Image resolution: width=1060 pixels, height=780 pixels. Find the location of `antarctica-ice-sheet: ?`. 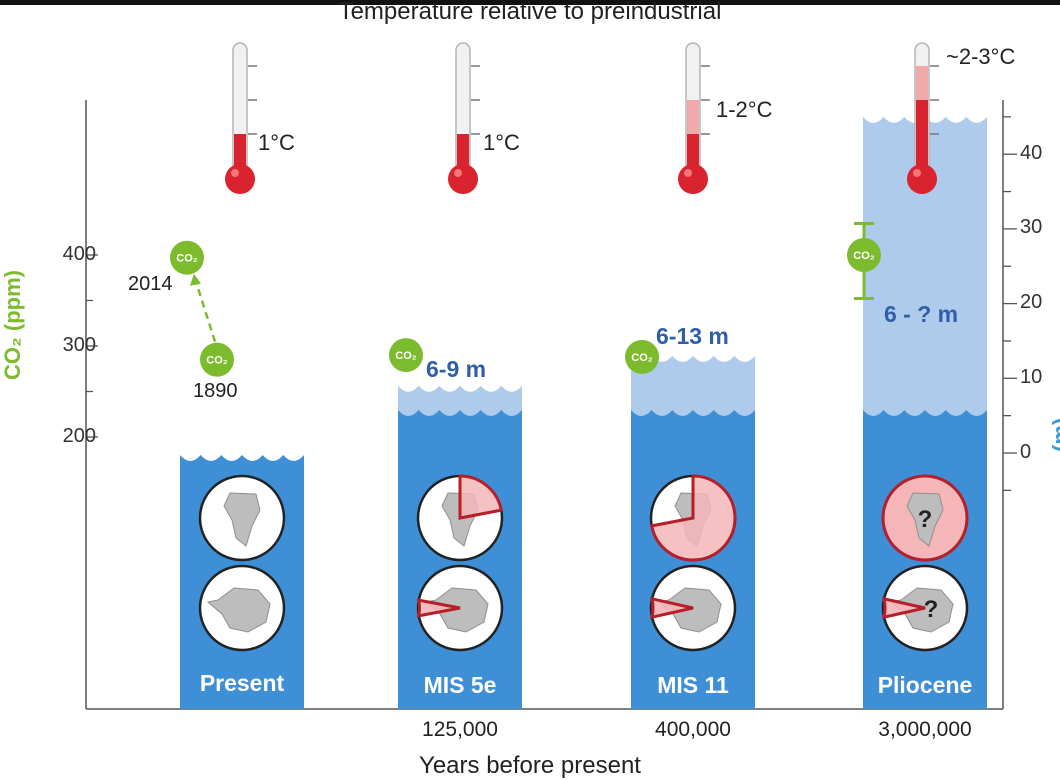

antarctica-ice-sheet: ? is located at coordinates (925, 608).